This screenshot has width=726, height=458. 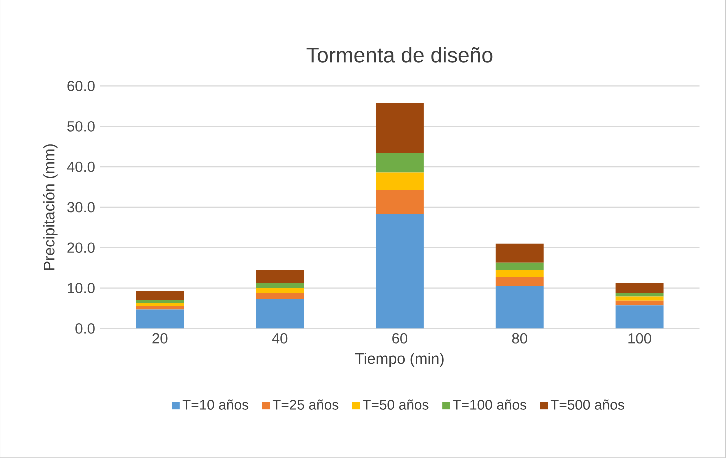 I want to click on chart-title: Tormenta de diseño, so click(x=399, y=55).